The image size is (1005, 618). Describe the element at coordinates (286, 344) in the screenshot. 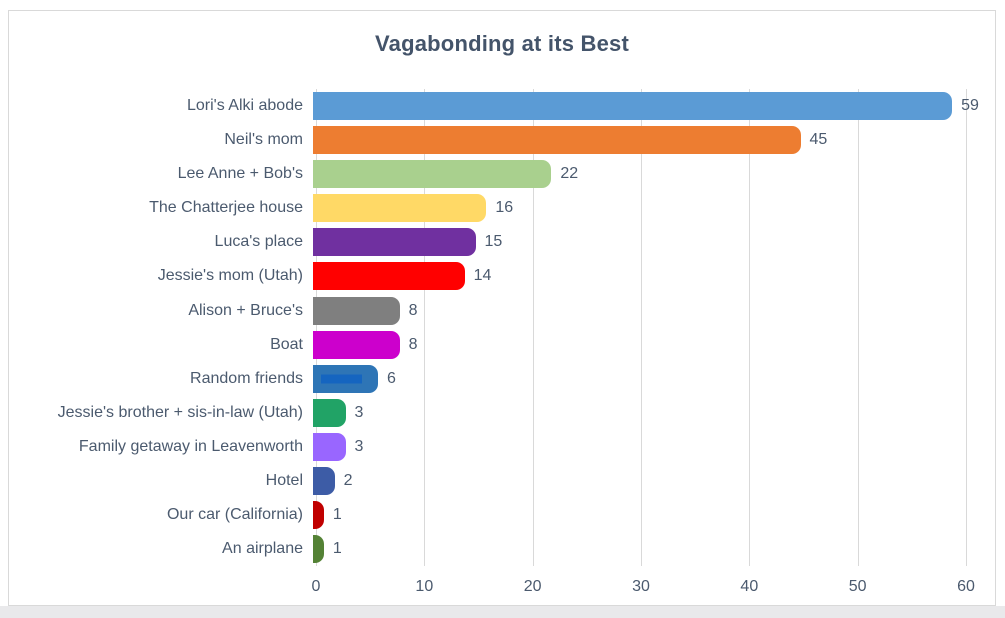

I see `category-label: Boat` at that location.